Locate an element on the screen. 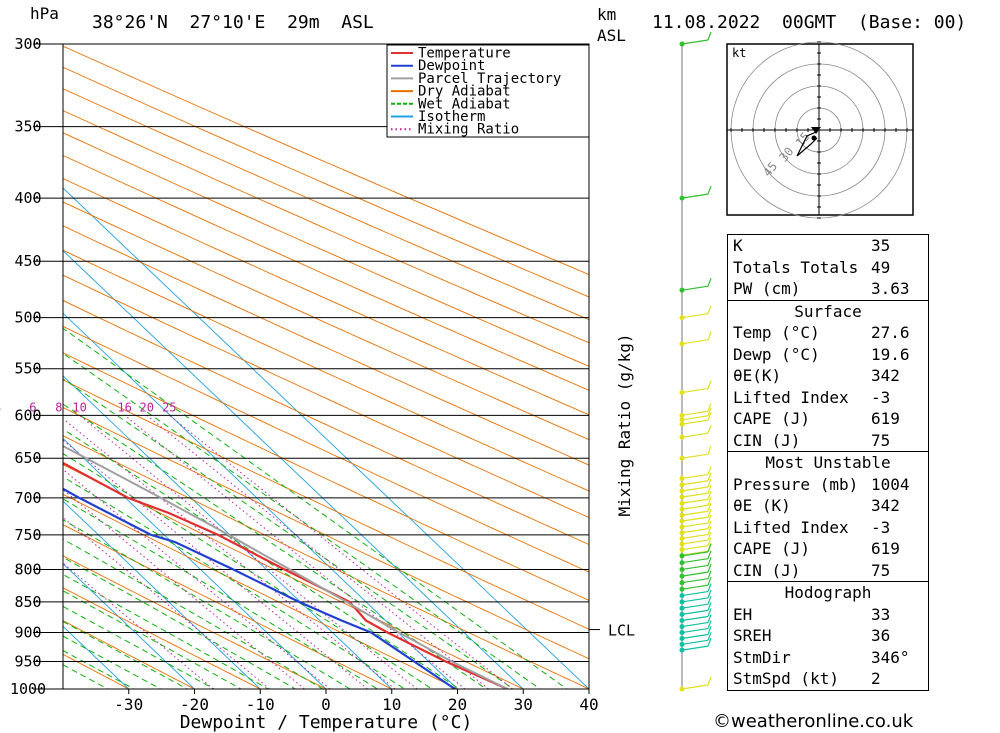 The height and width of the screenshot is (733, 1000). mixing-ratio-label: 4 is located at coordinates (0, 407).